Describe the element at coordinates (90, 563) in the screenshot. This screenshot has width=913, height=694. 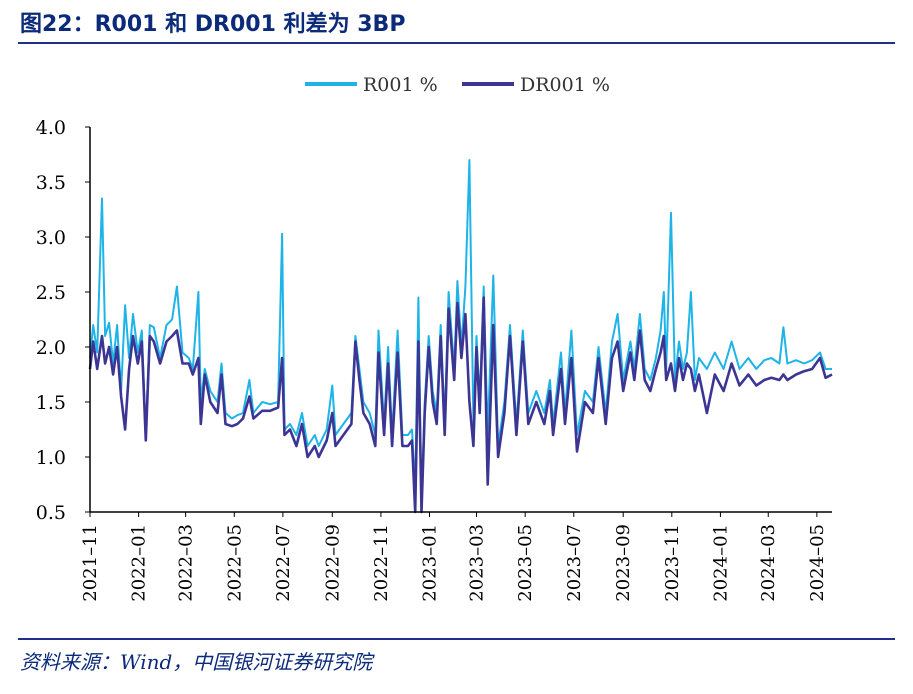
I see `x-tick-label: 2021–11` at that location.